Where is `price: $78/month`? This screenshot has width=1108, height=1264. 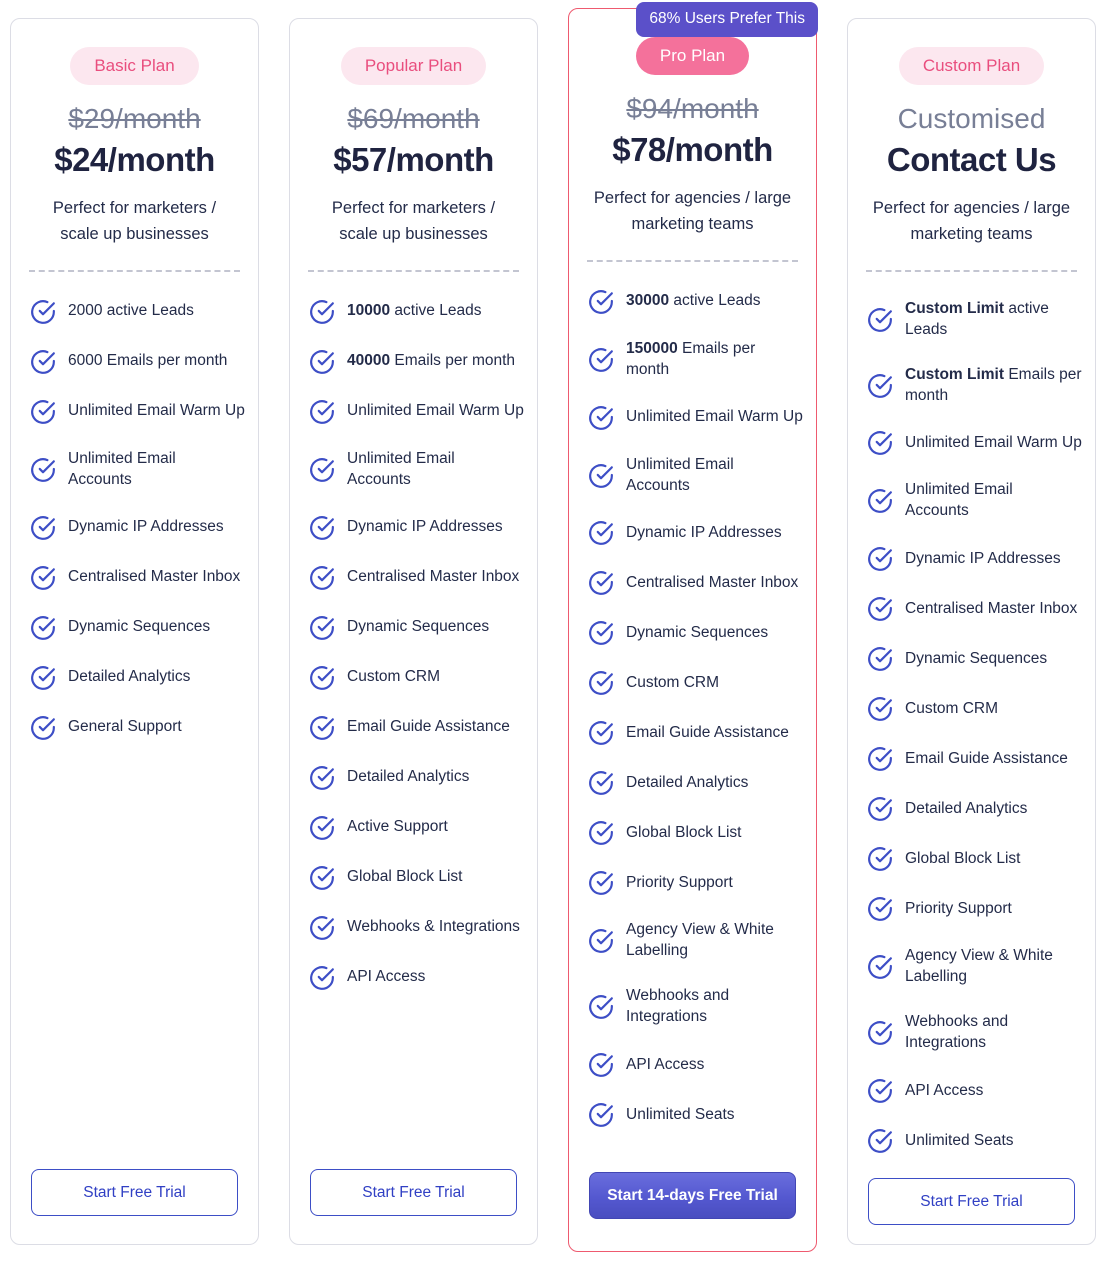 price: $78/month is located at coordinates (692, 149).